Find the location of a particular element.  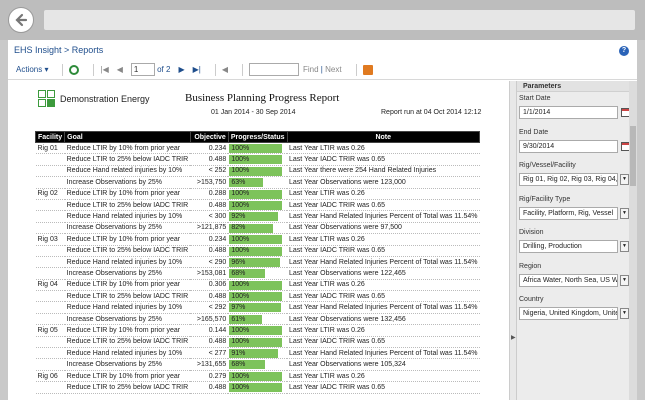

progress-text: 97% is located at coordinates (238, 308).